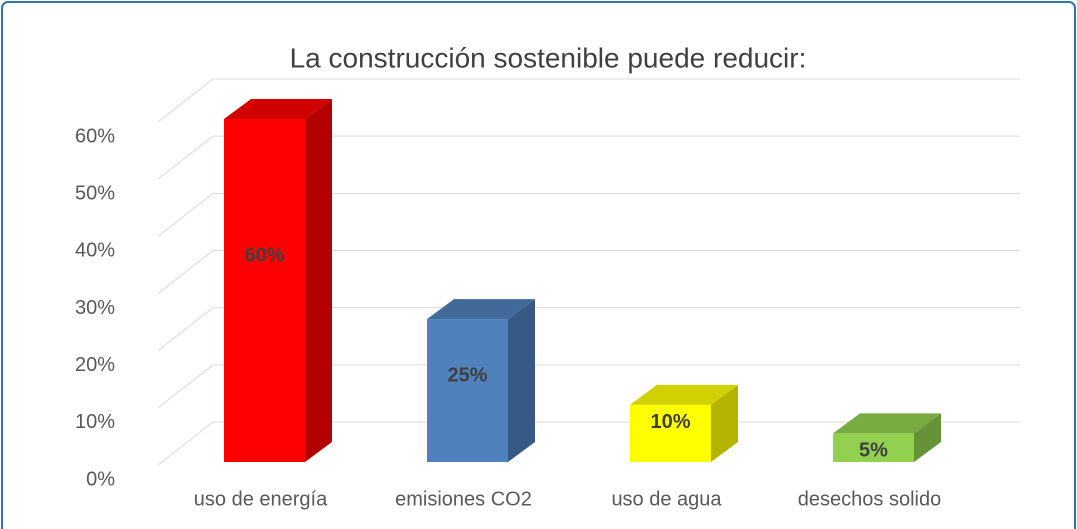 The width and height of the screenshot is (1077, 529). I want to click on y-tick-label: 60%, so click(95, 136).